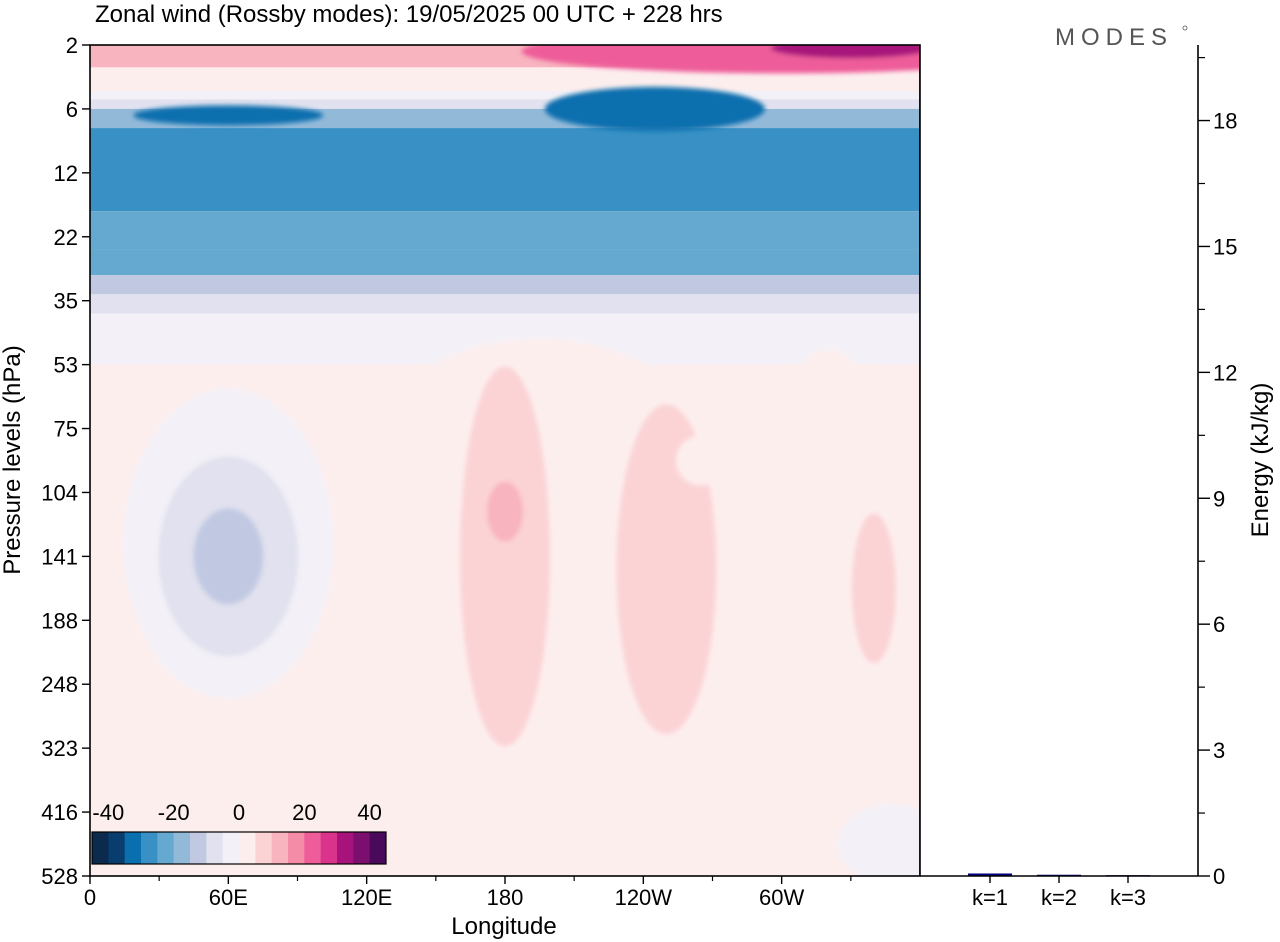 Image resolution: width=1280 pixels, height=942 pixels. I want to click on colorbar-tick-label: 20, so click(304, 812).